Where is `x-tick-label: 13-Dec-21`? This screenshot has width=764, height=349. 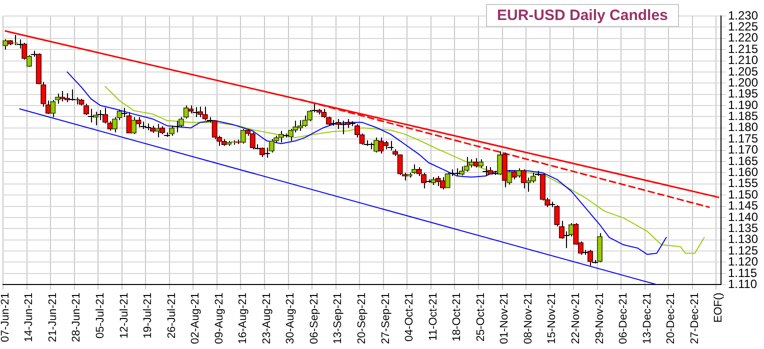 x-tick-label: 13-Dec-21 is located at coordinates (647, 318).